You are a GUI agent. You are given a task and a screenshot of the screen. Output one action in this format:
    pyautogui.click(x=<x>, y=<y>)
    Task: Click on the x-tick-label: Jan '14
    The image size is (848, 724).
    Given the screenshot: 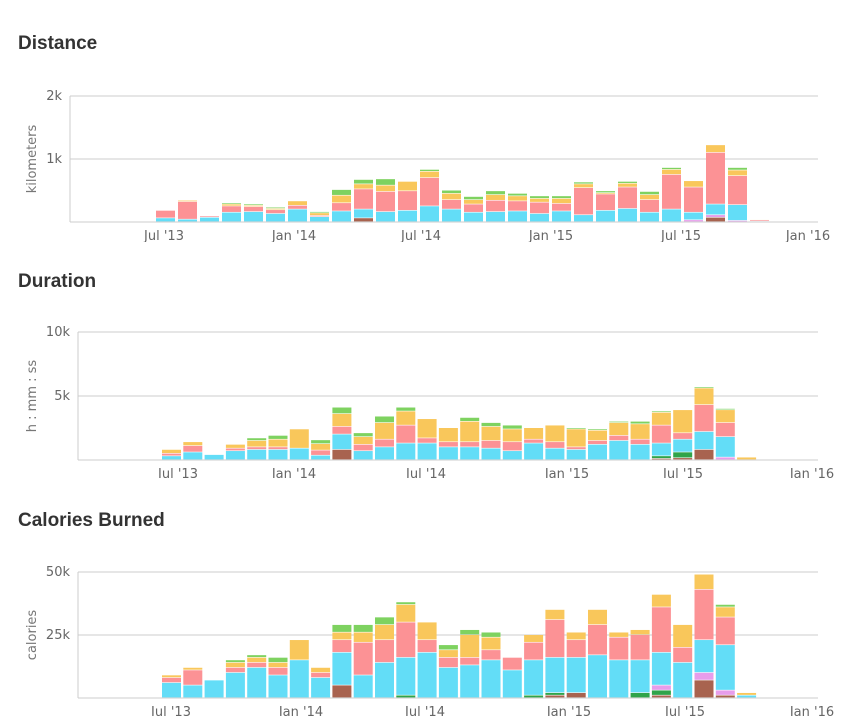 What is the action you would take?
    pyautogui.click(x=300, y=710)
    